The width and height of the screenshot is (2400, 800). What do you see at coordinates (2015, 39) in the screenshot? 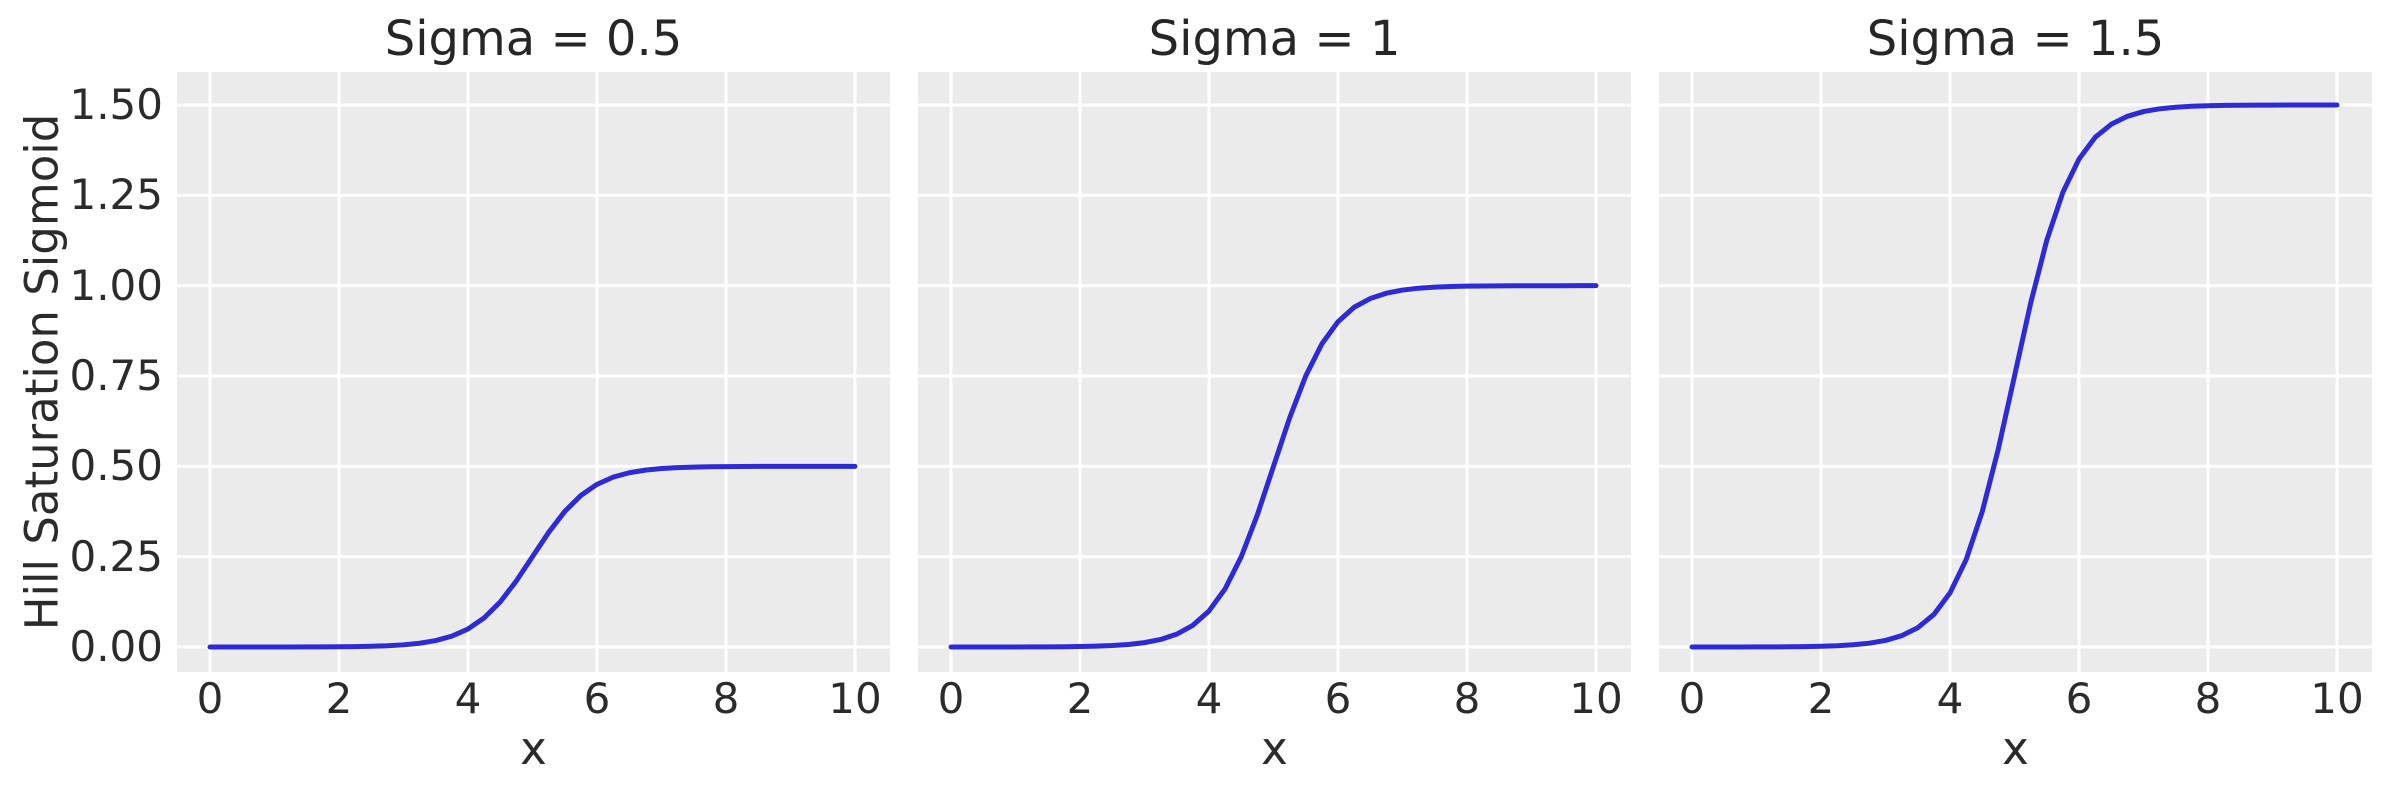
I see `panel-3-title: Sigma = 1.5` at bounding box center [2015, 39].